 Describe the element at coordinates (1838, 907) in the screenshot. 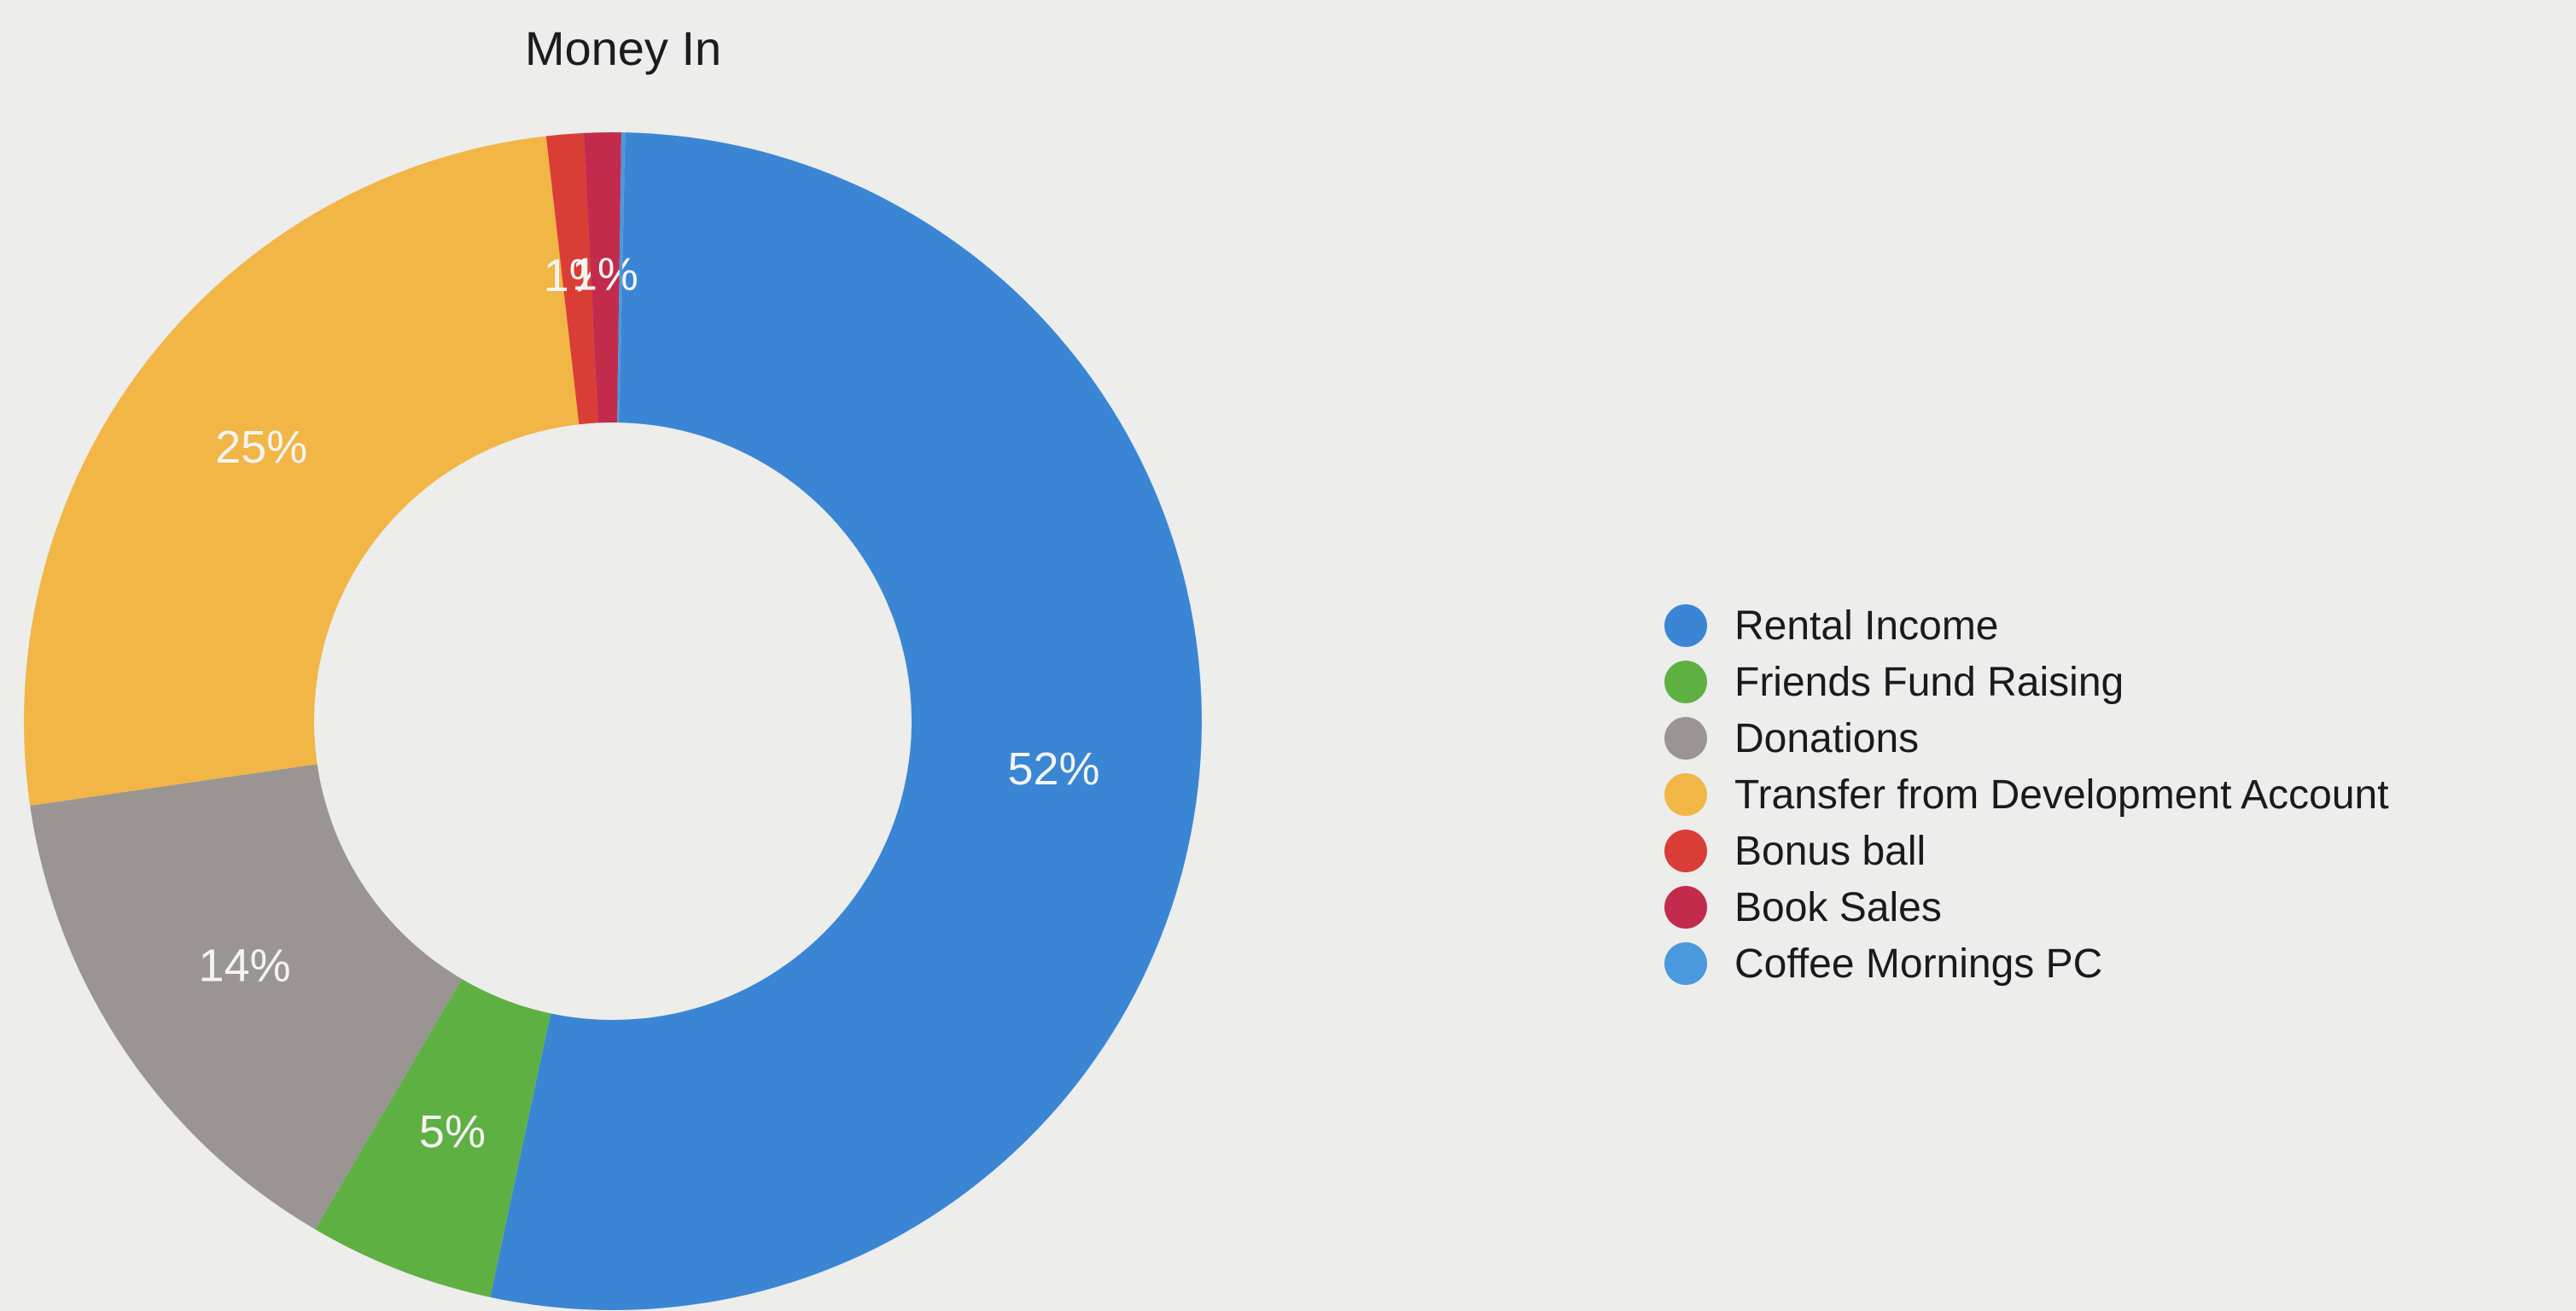

I see `legend-label: Book Sales` at that location.